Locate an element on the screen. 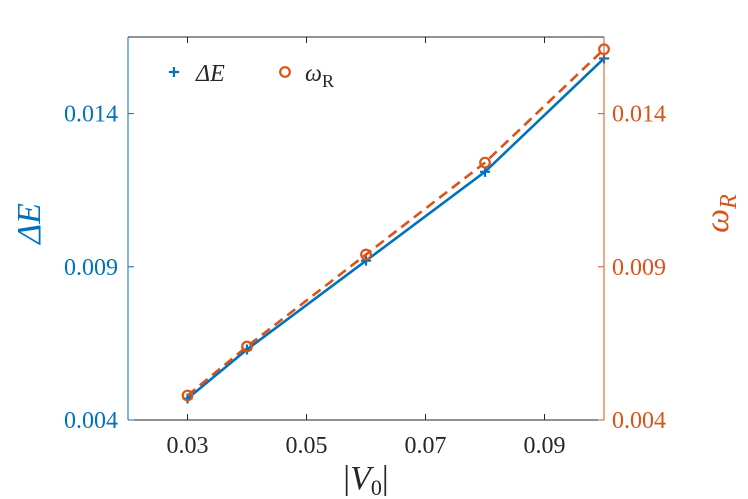 Image resolution: width=748 pixels, height=499 pixels. x-axis-title: |V0| is located at coordinates (365, 479).